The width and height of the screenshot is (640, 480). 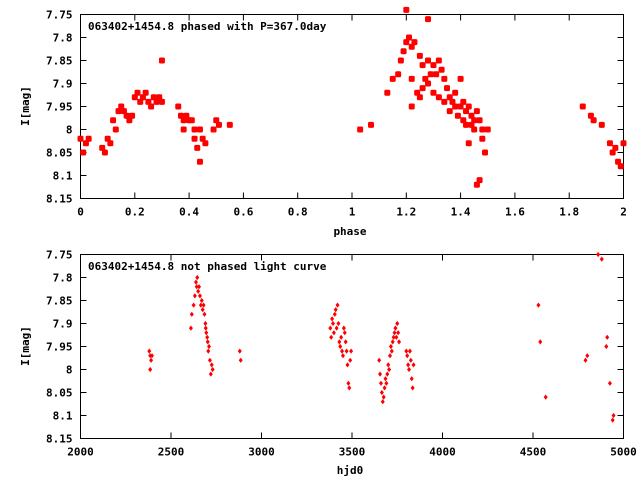 I want to click on y-tick-label: 7.8, so click(x=63, y=38).